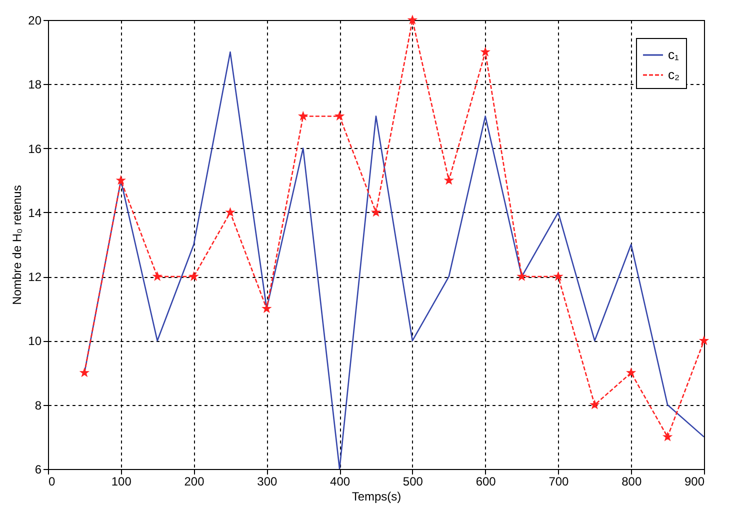 The image size is (730, 510). I want to click on x-tick-label: 500, so click(413, 481).